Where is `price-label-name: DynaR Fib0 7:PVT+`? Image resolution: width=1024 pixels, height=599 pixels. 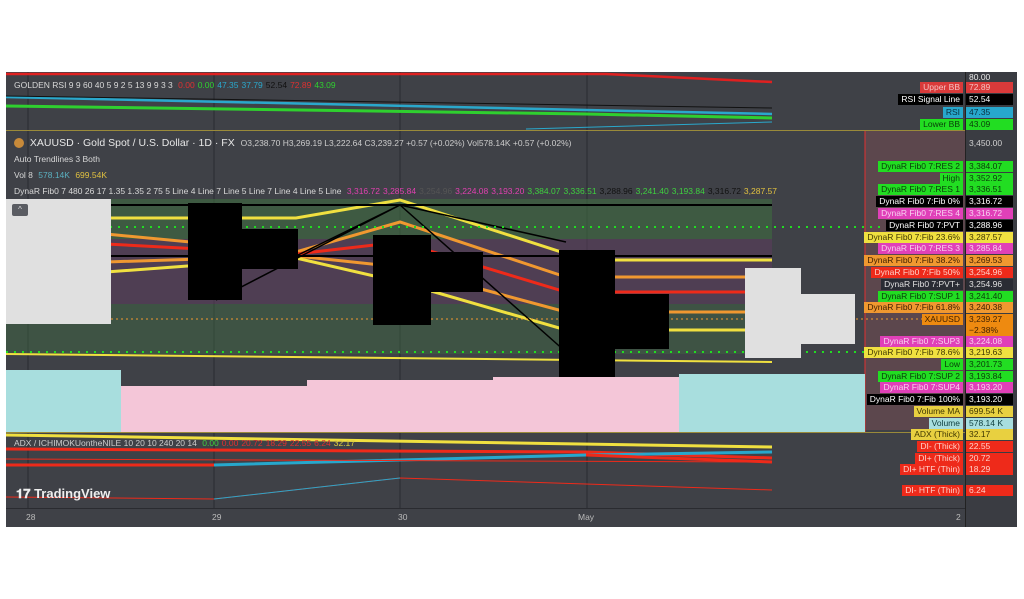 price-label-name: DynaR Fib0 7:PVT+ is located at coordinates (922, 284).